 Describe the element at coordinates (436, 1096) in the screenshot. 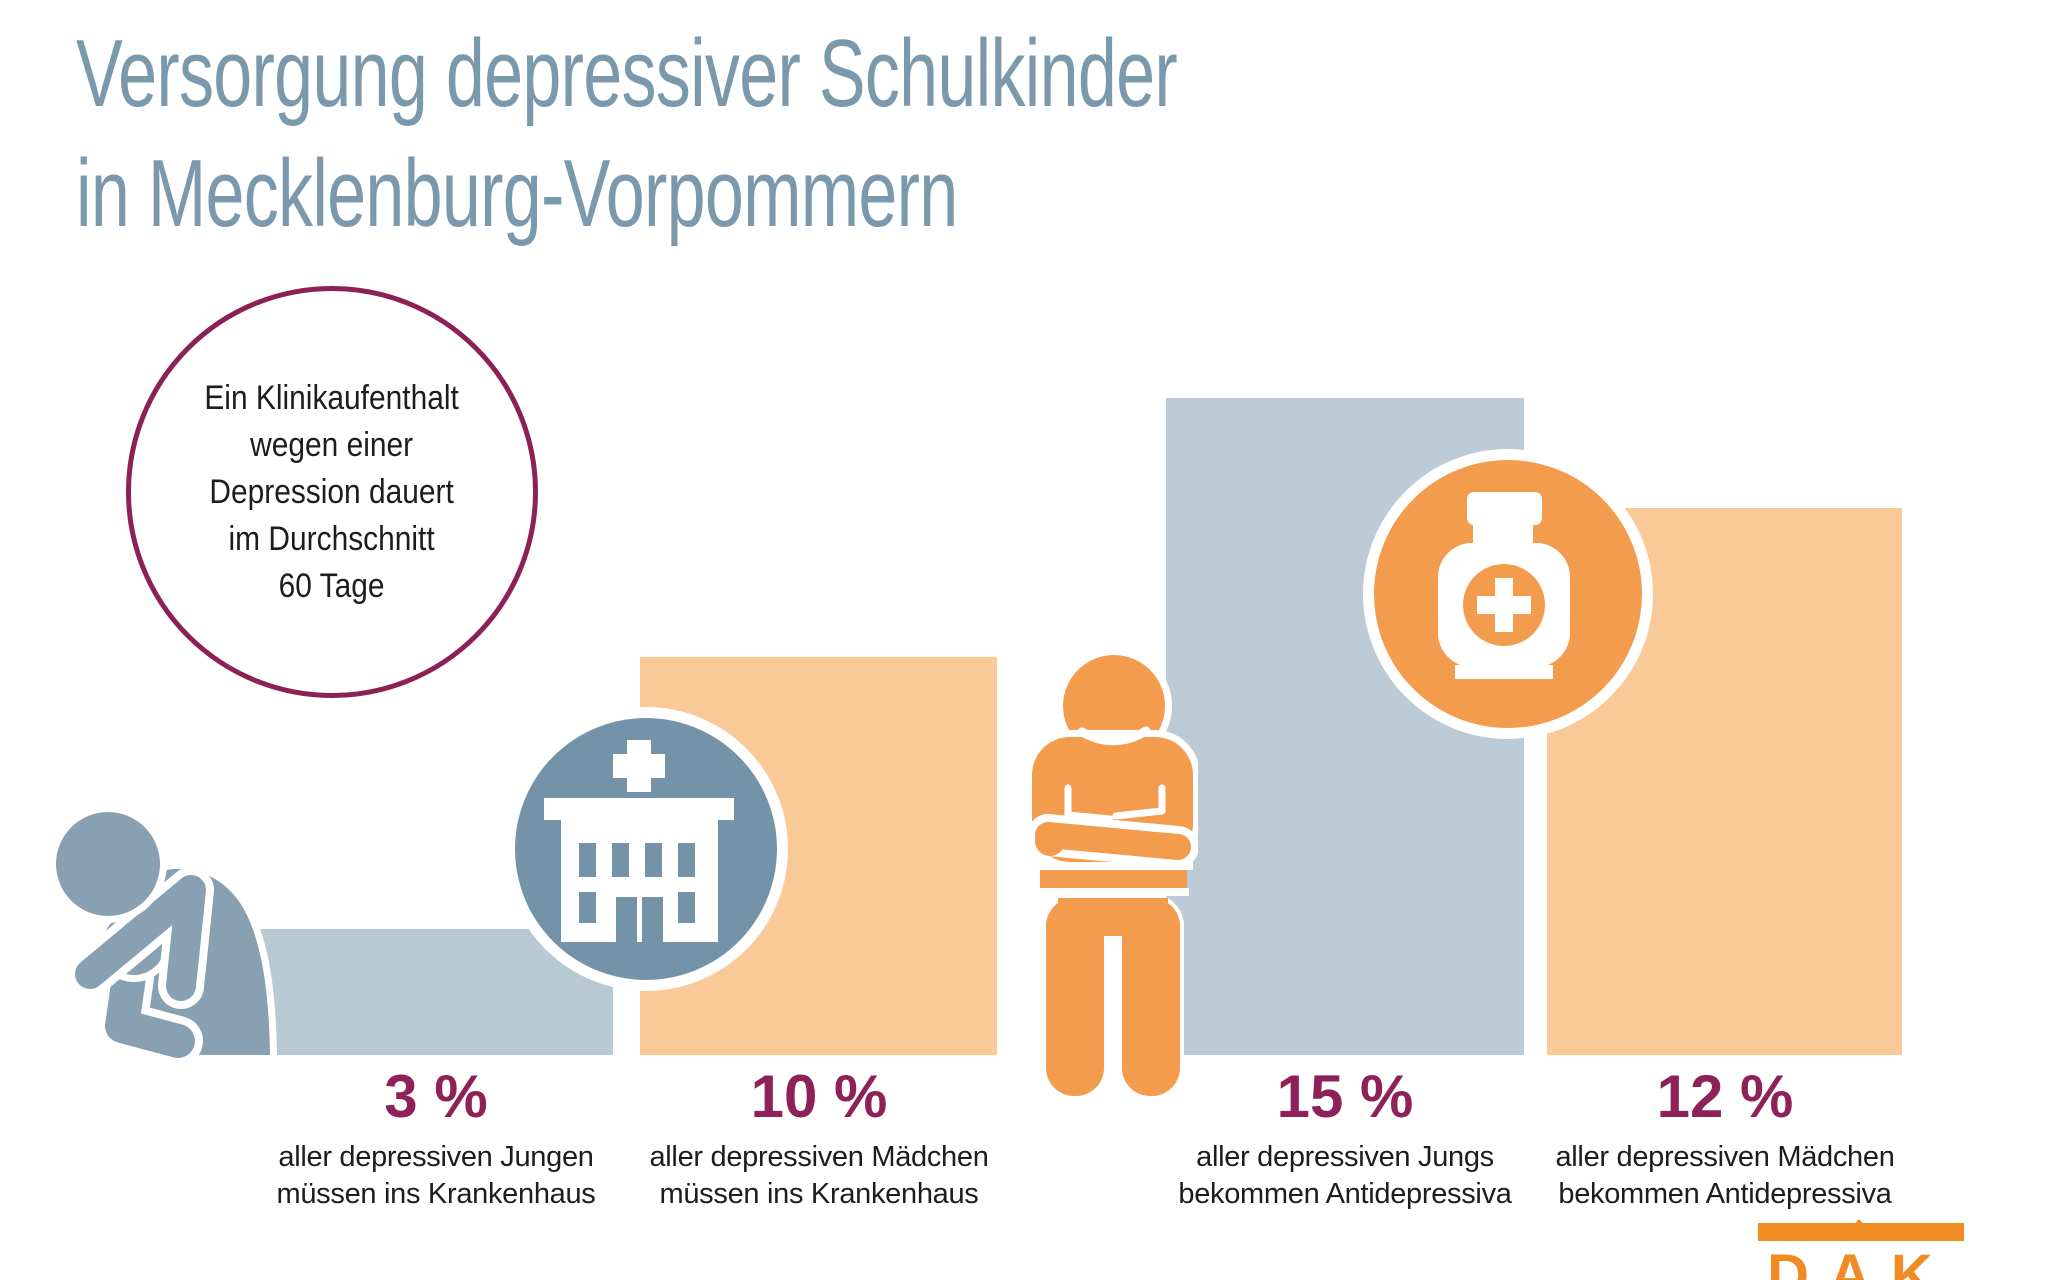

I see `stat-value: 3 %` at that location.